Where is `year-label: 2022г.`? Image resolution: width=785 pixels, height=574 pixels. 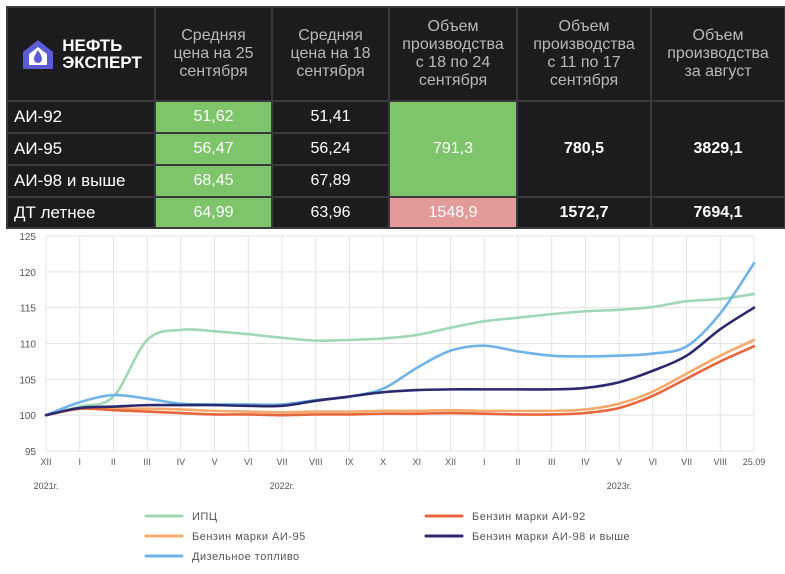
year-label: 2022г. is located at coordinates (282, 486).